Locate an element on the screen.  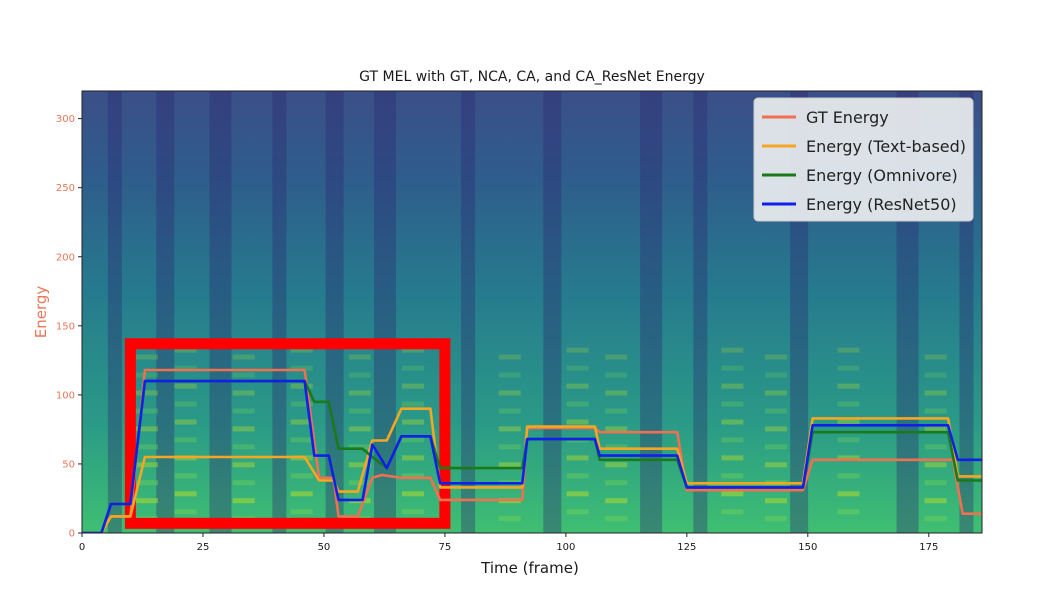
x-tick-label: 125 is located at coordinates (686, 547).